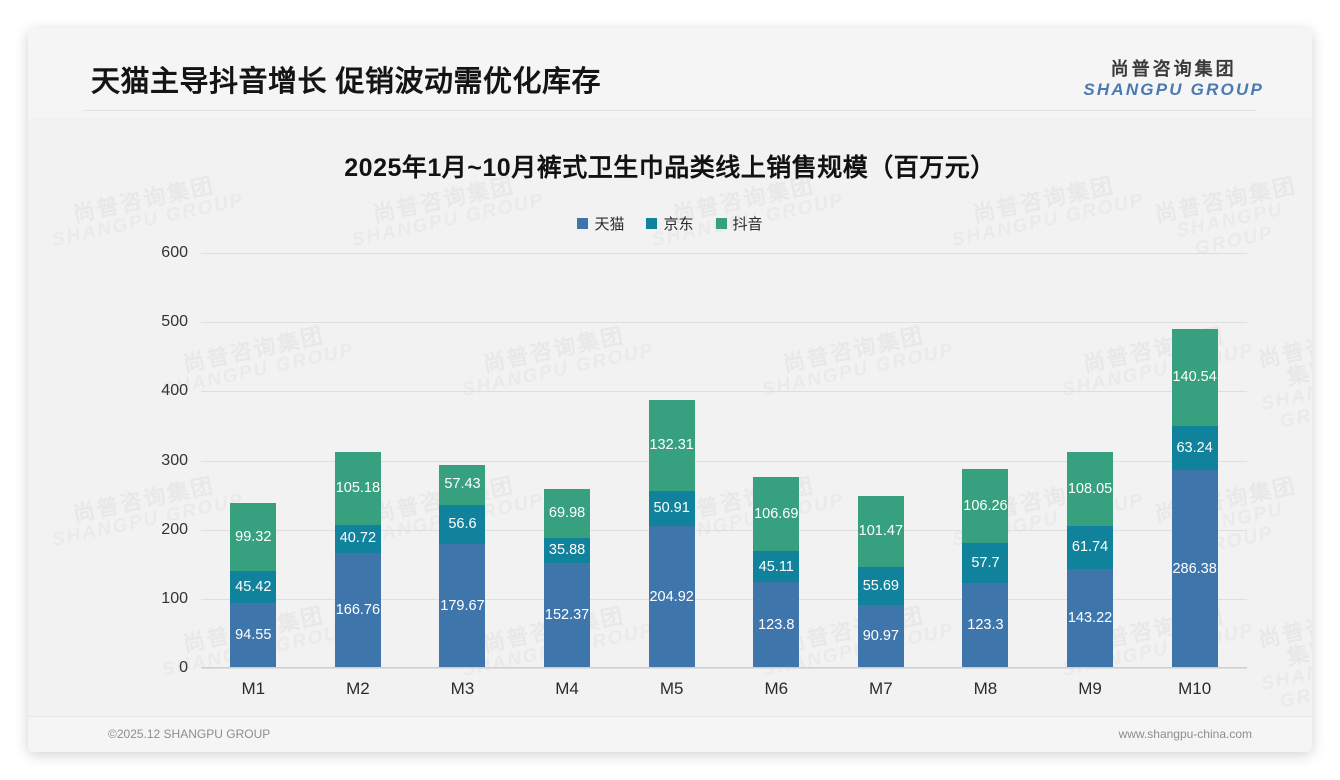 The height and width of the screenshot is (780, 1340). I want to click on bar-segment-天猫: 179.67, so click(462, 605).